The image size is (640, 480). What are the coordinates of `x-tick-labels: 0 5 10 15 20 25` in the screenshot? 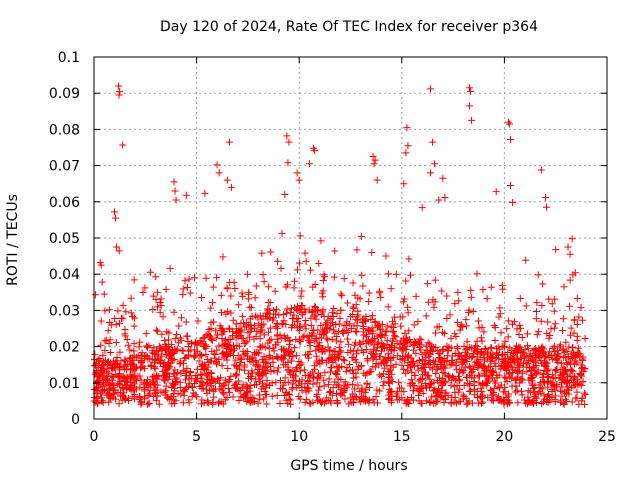 It's located at (353, 437).